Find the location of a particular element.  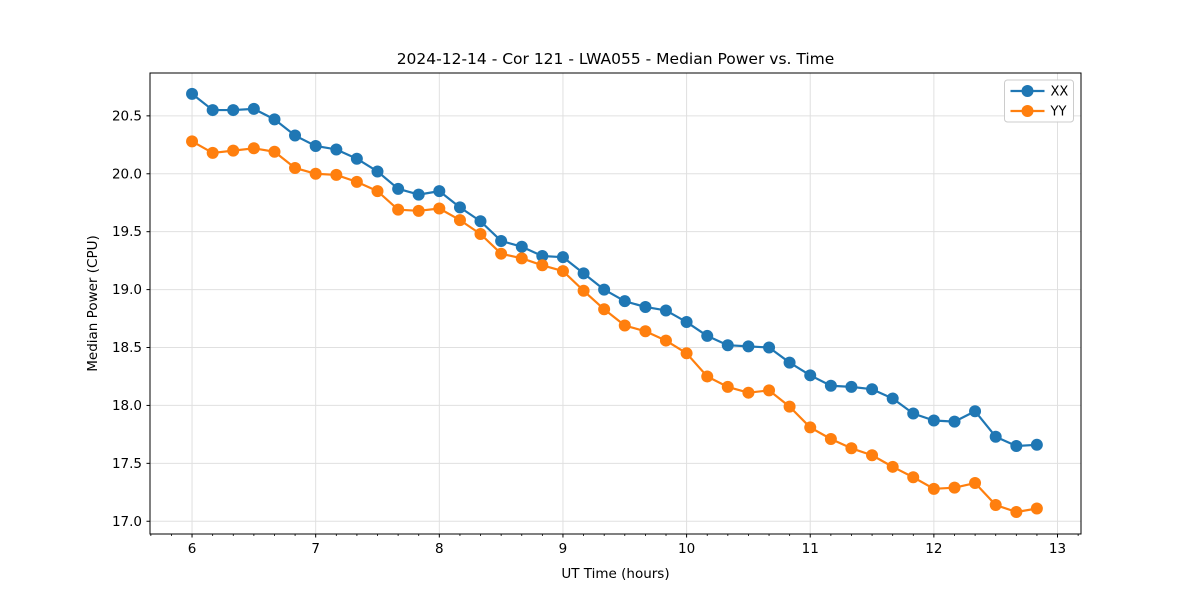

y-tick-label: 20.5 is located at coordinates (127, 116).